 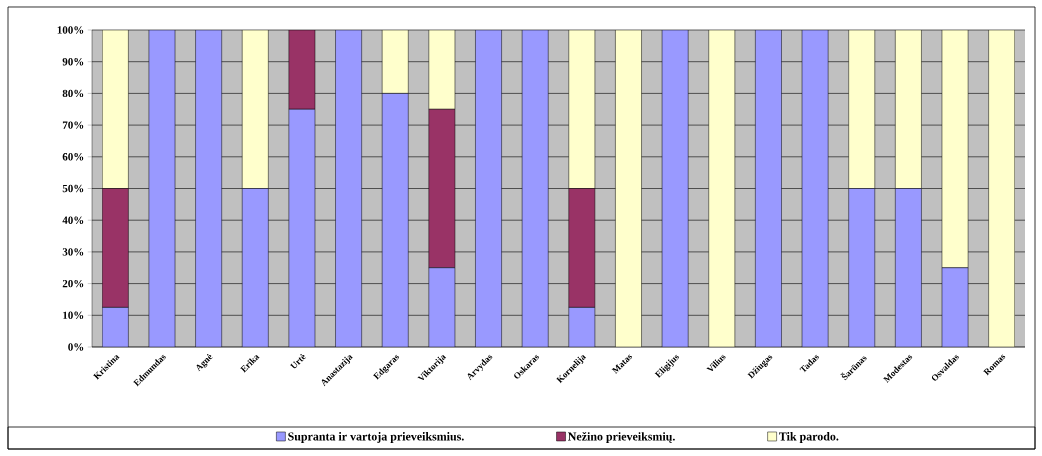 What do you see at coordinates (73, 125) in the screenshot?
I see `y-tick-label: 70%` at bounding box center [73, 125].